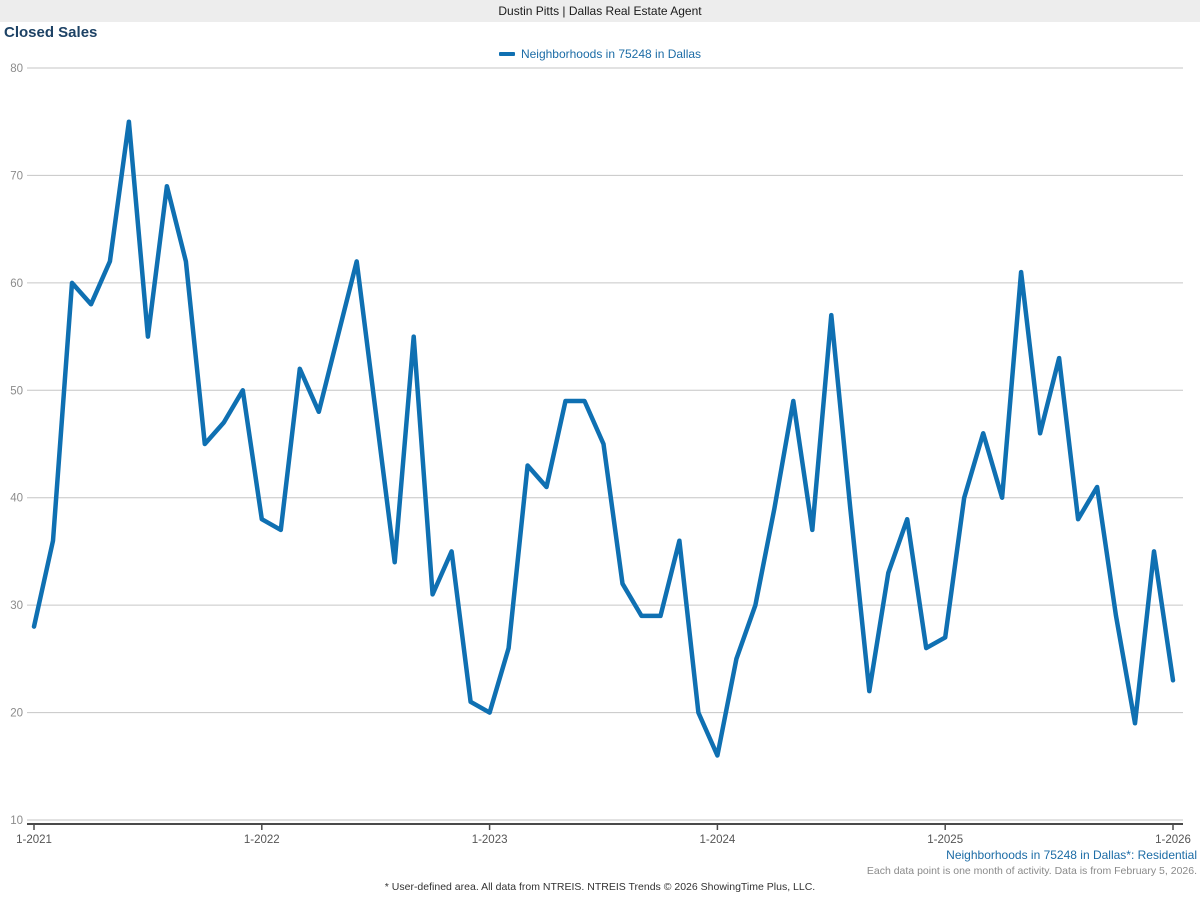 This screenshot has width=1200, height=900. Describe the element at coordinates (717, 840) in the screenshot. I see `x-tick-label: 1-2024` at that location.